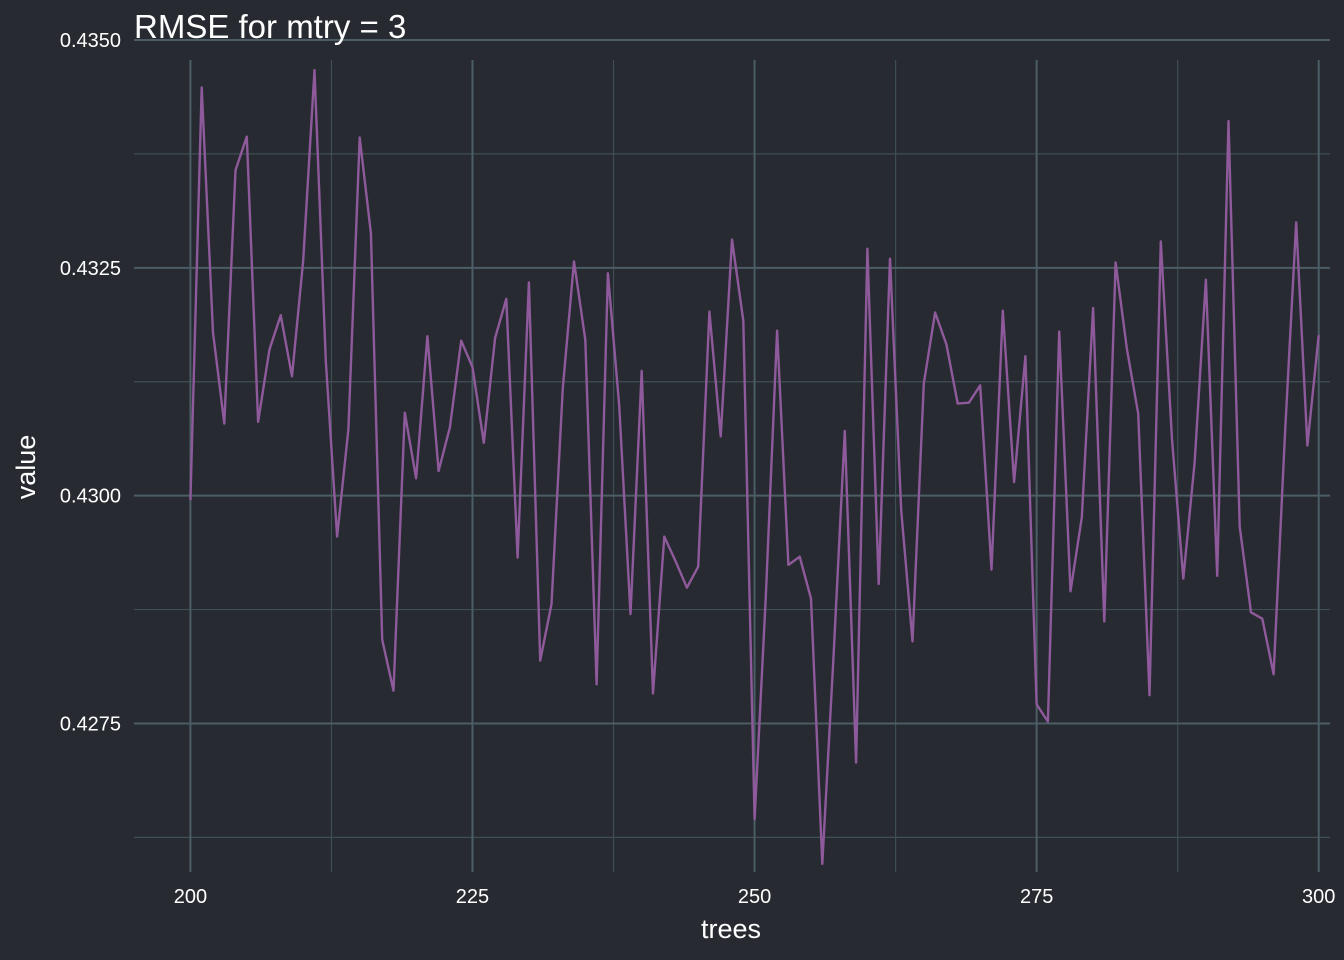 This screenshot has height=960, width=1344. Describe the element at coordinates (731, 929) in the screenshot. I see `x-axis-title: trees` at that location.